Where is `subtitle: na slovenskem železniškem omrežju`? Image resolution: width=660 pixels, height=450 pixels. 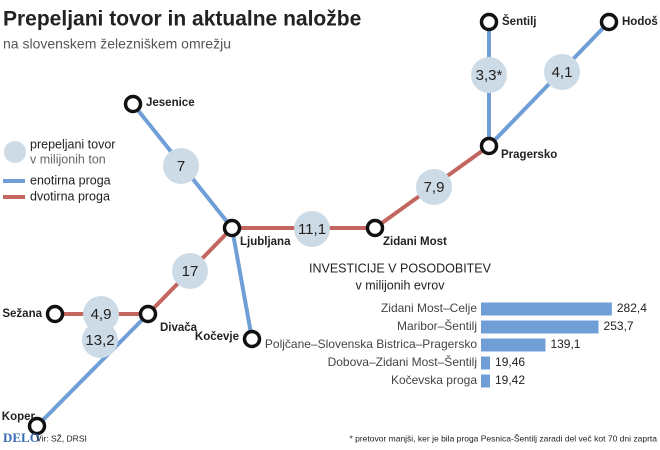
subtitle: na slovenskem železniškem omrežju is located at coordinates (117, 44).